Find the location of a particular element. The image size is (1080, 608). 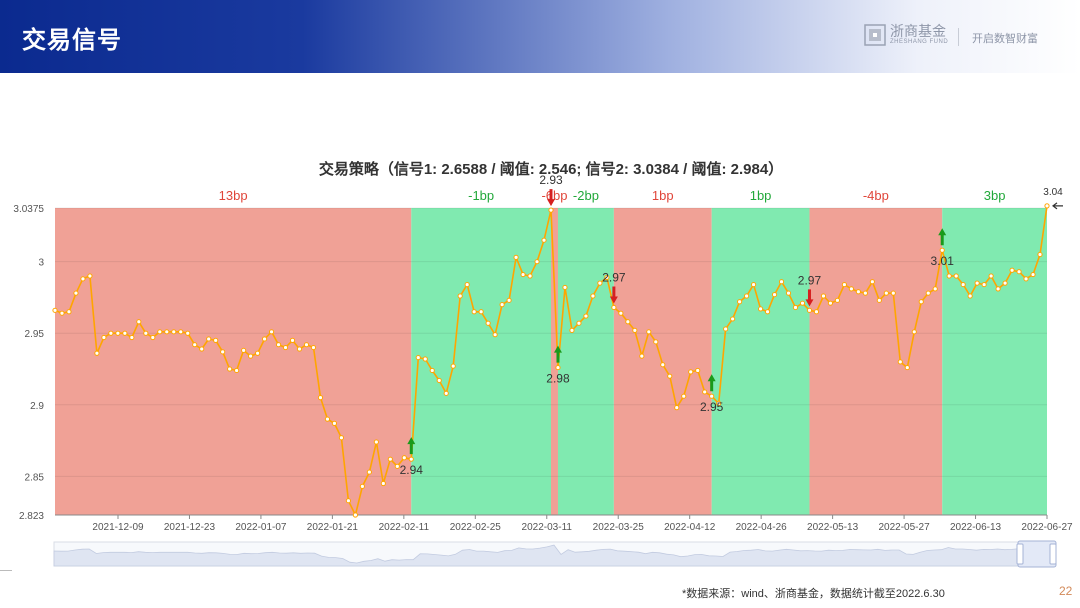

slogan: 开启数智财富 is located at coordinates (1005, 39).